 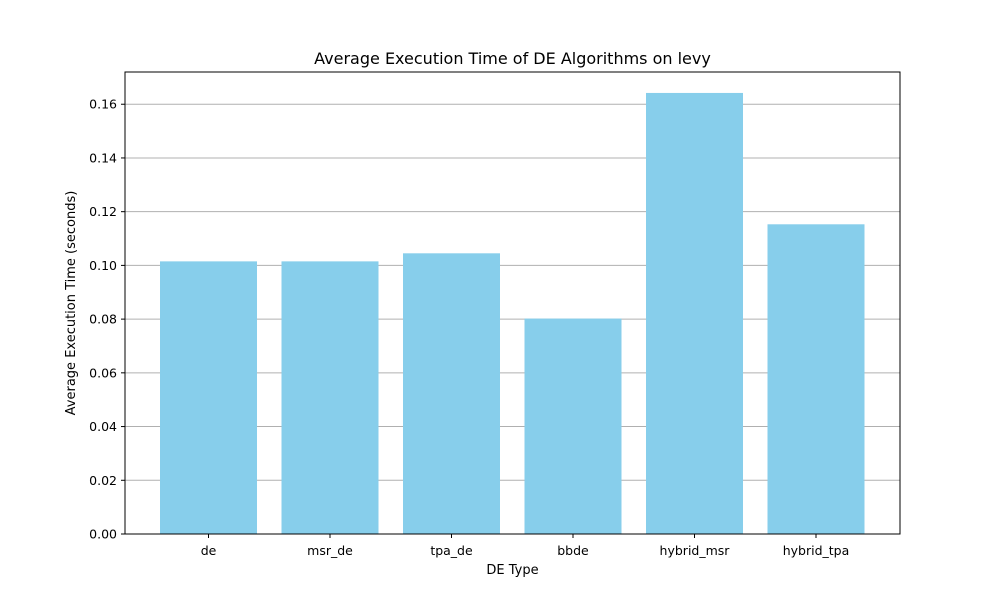 I want to click on x-tick-label: msr_de, so click(x=330, y=550).